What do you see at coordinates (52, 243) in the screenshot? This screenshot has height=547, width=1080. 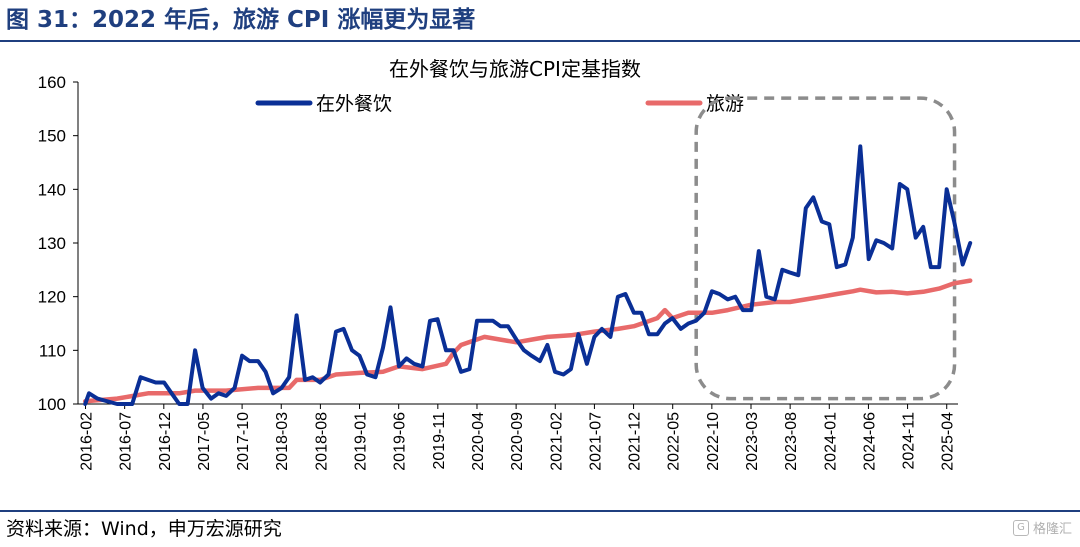 I see `y-tick-label: 130` at bounding box center [52, 243].